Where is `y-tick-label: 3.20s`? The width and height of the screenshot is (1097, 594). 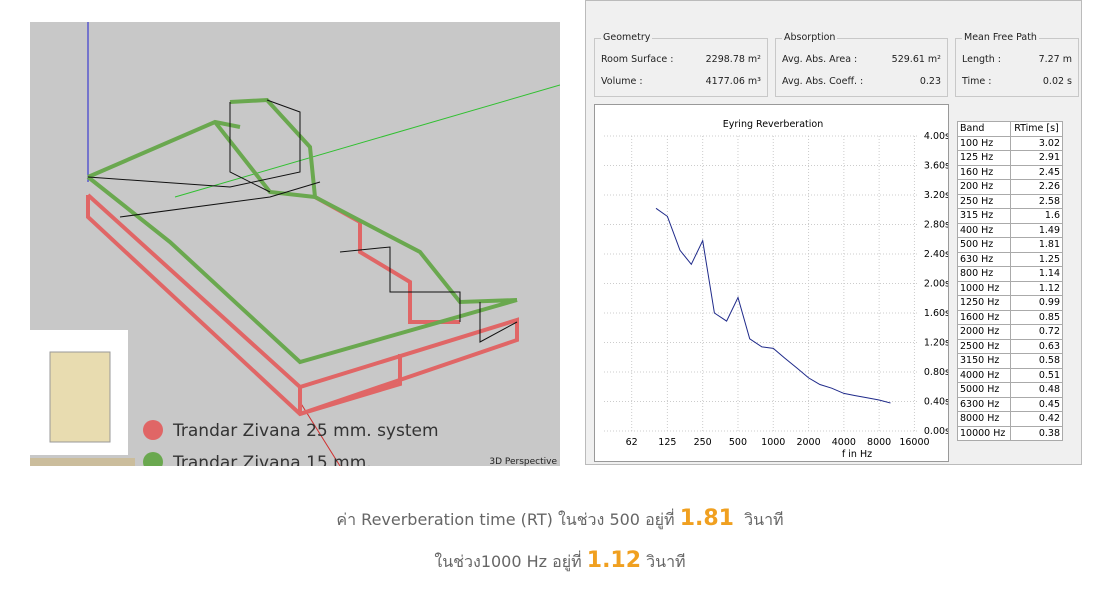
y-tick-label: 3.20s is located at coordinates (936, 195).